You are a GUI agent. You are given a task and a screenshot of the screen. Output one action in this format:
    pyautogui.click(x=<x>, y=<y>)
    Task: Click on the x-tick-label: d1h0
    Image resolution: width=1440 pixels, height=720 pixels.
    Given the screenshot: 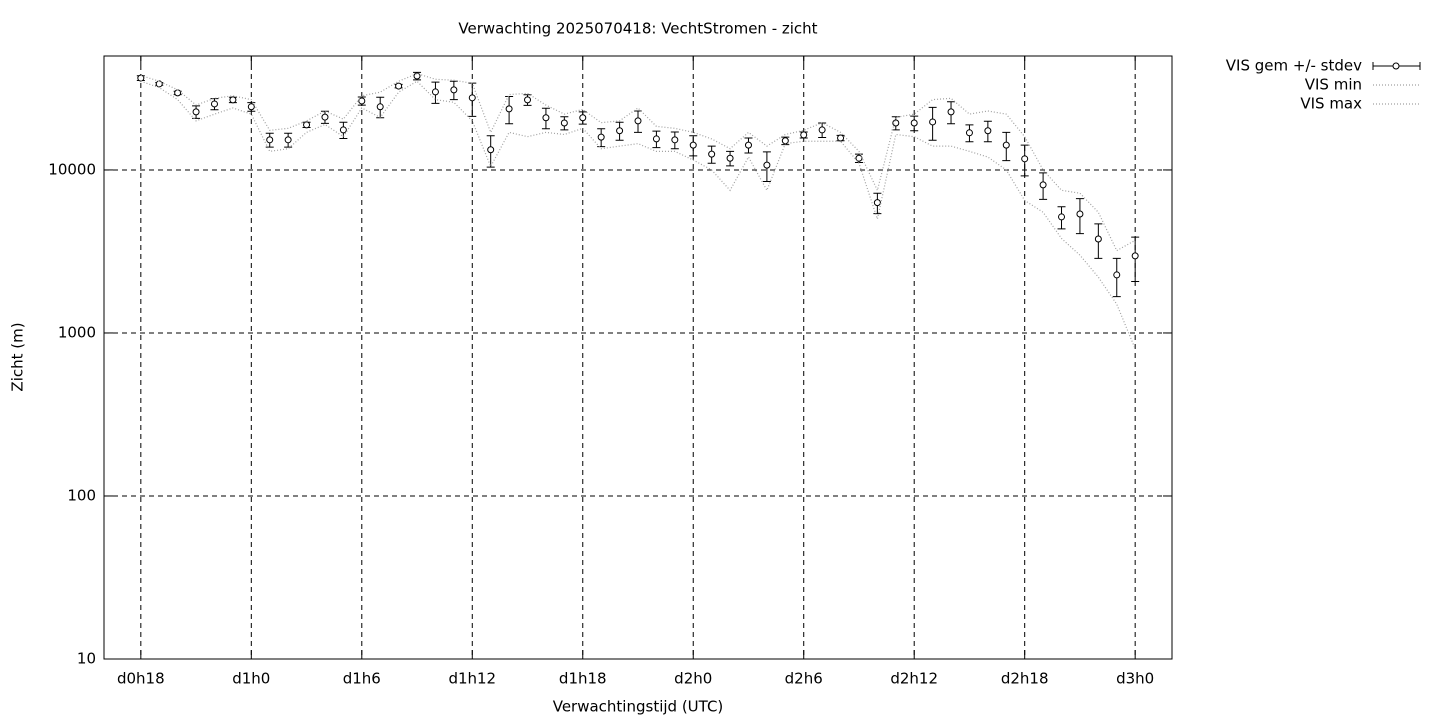 What is the action you would take?
    pyautogui.click(x=251, y=679)
    